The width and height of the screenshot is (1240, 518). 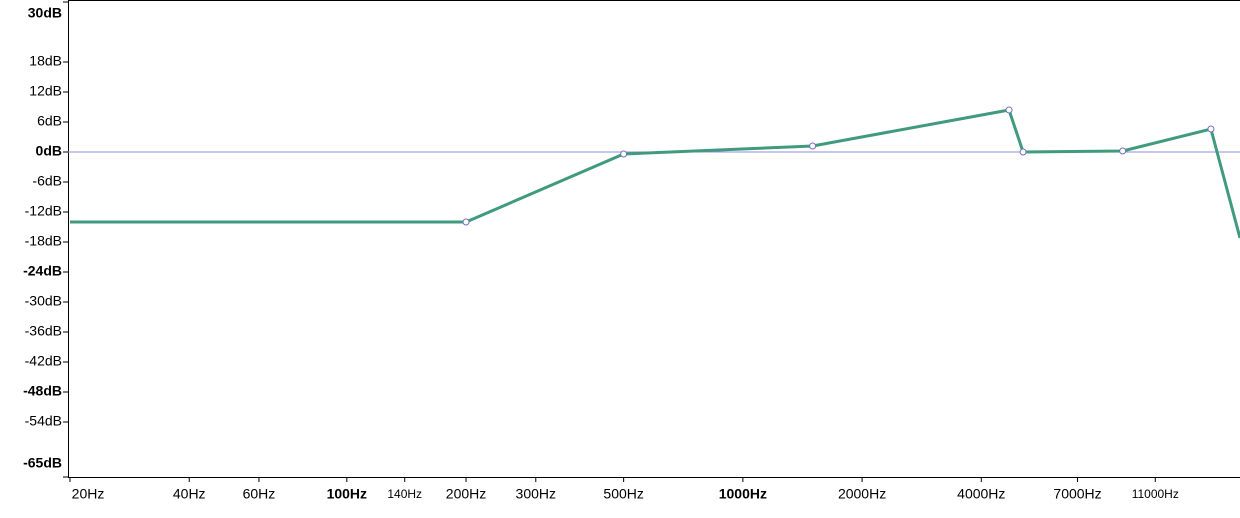 What do you see at coordinates (743, 494) in the screenshot?
I see `x-tick-label: 1000Hz` at bounding box center [743, 494].